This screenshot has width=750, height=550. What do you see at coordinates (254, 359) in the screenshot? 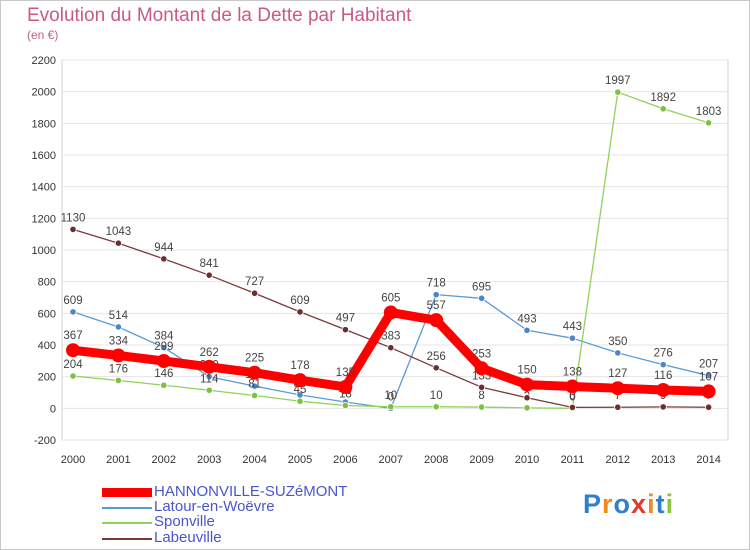
I see `data-label: 225` at bounding box center [254, 359].